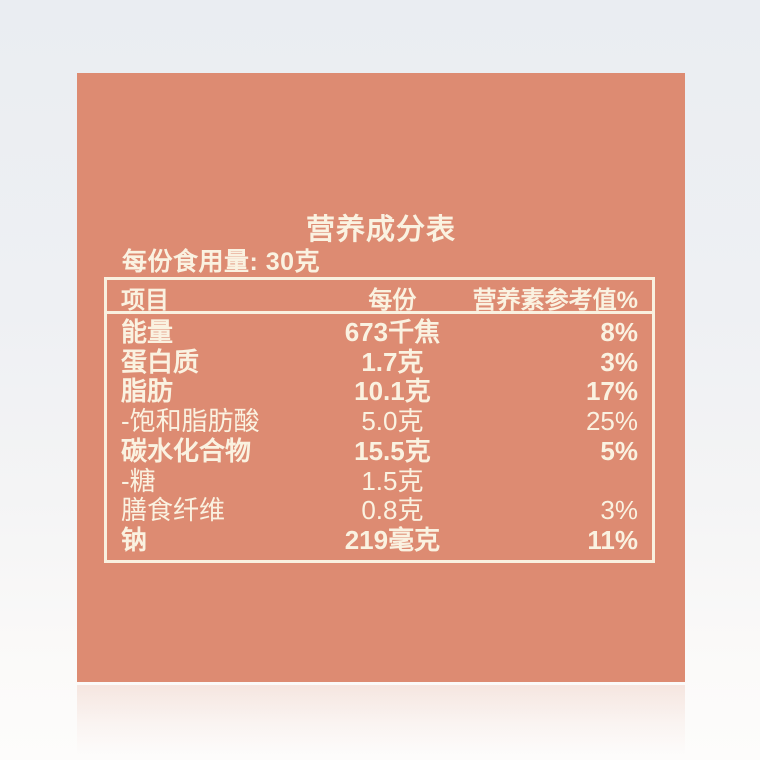 The image size is (760, 760). I want to click on nutrient-amount: 1.7克, so click(392, 361).